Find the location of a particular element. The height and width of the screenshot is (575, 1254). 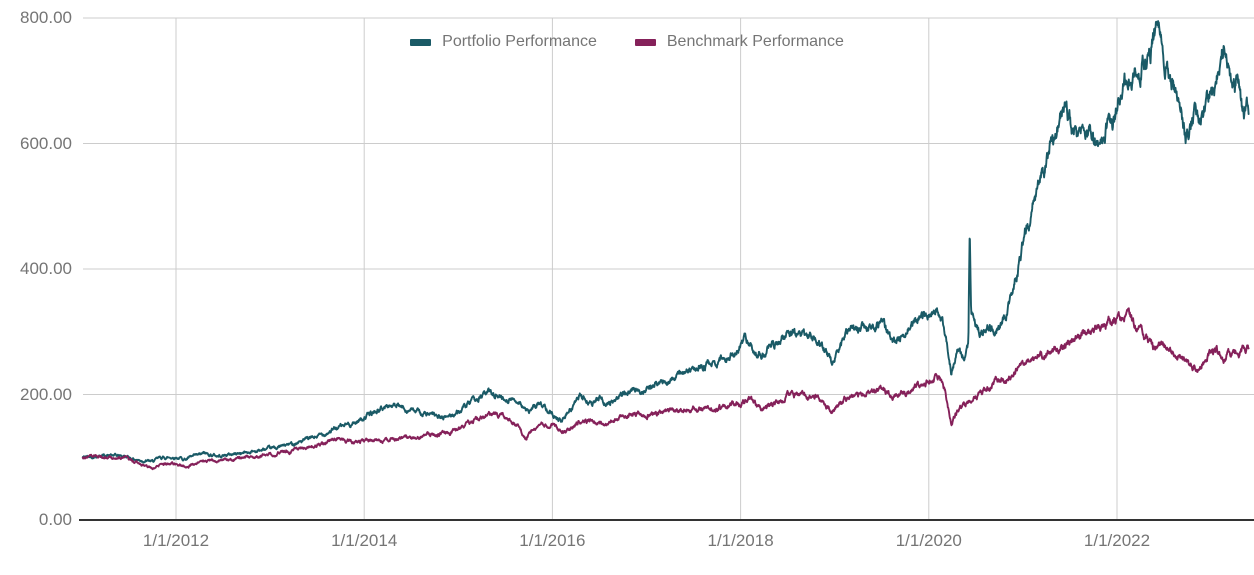

legend-label-portfolio: Portfolio Performance is located at coordinates (519, 41).